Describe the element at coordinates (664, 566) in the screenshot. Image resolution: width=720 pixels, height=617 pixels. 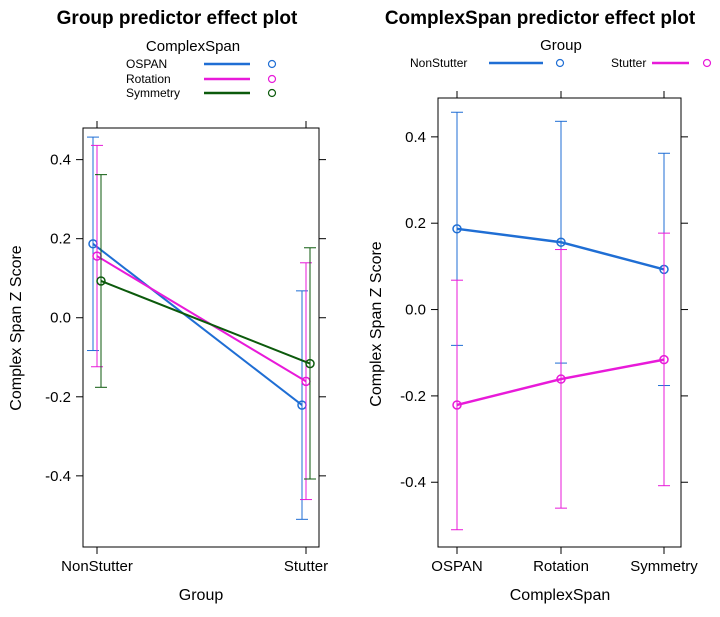
I see `right-x-tick-label: Symmetry` at that location.